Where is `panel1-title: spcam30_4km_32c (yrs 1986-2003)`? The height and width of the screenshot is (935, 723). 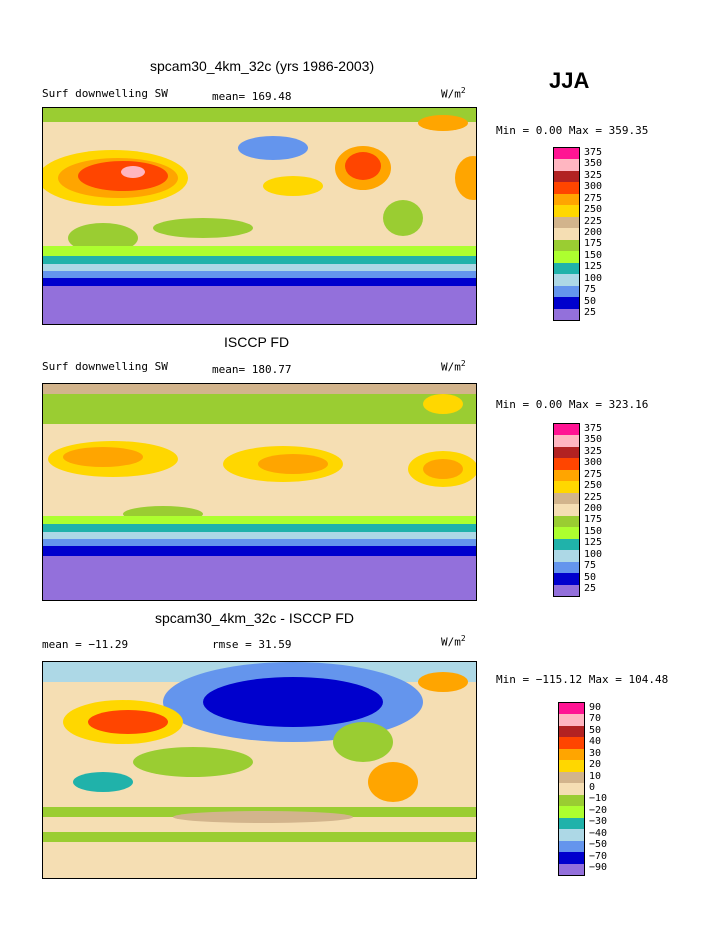
panel1-title: spcam30_4km_32c (yrs 1986-2003) is located at coordinates (262, 66).